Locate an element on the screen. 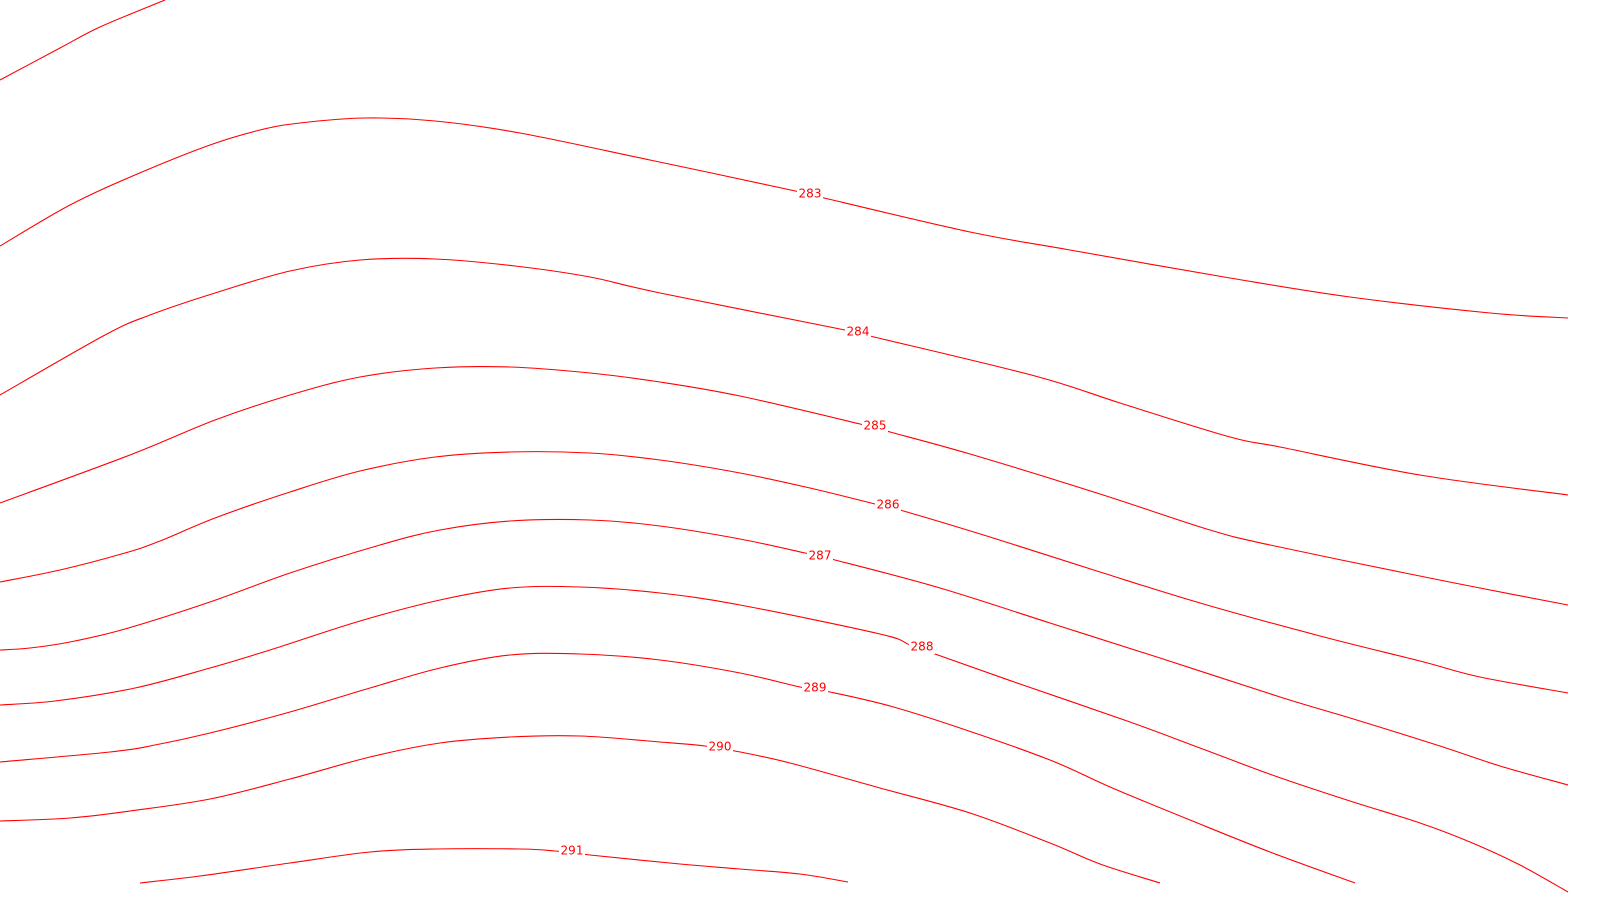 This screenshot has height=900, width=1600. contour-label-284: 284 is located at coordinates (858, 332).